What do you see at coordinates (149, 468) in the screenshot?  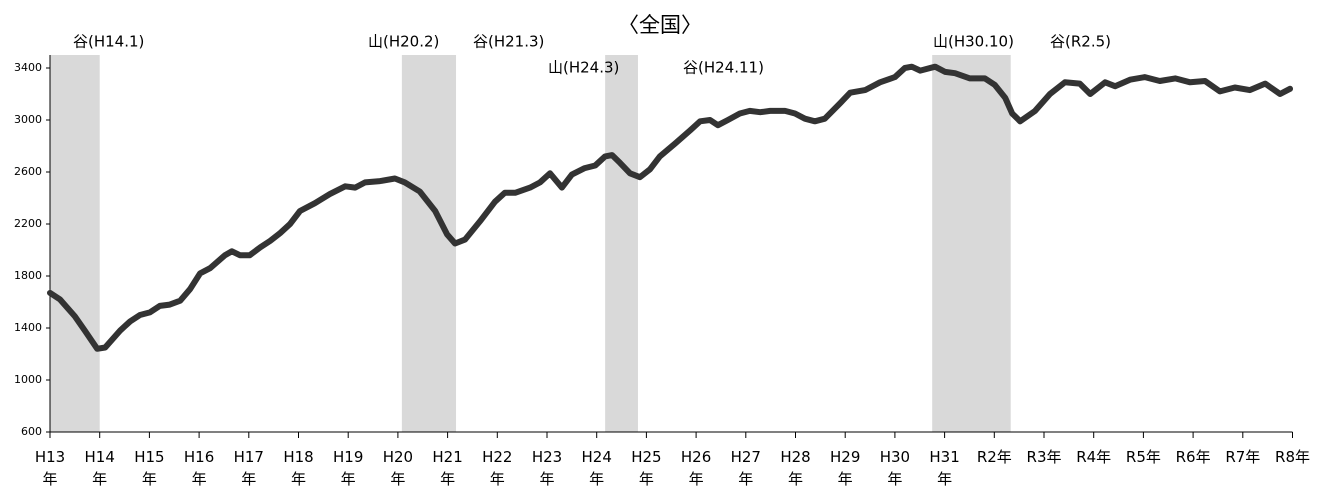 I see `x-tick-label: H15年` at bounding box center [149, 468].